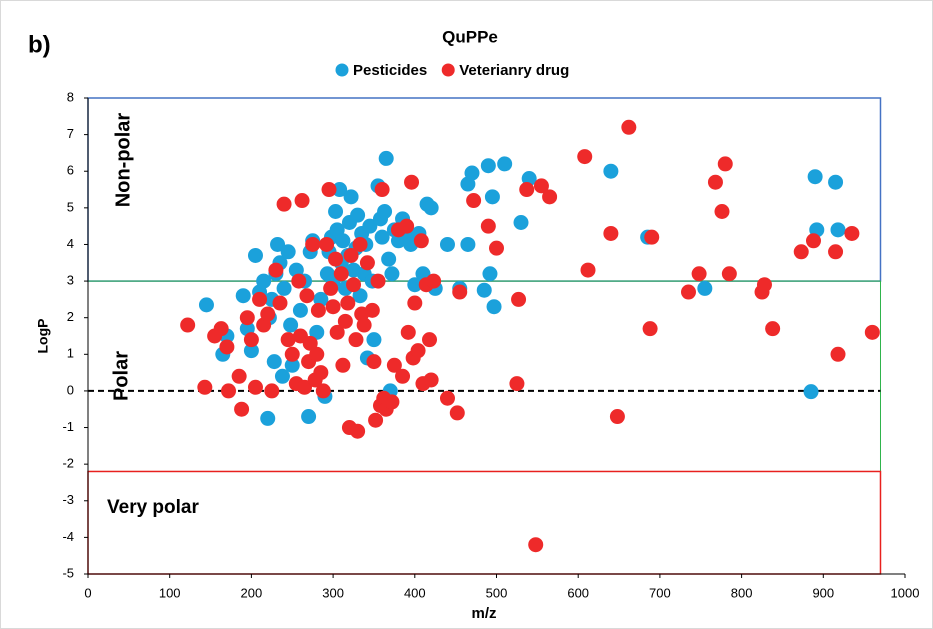 Image resolution: width=933 pixels, height=629 pixels. I want to click on y-tick-label: 4, so click(70, 243).